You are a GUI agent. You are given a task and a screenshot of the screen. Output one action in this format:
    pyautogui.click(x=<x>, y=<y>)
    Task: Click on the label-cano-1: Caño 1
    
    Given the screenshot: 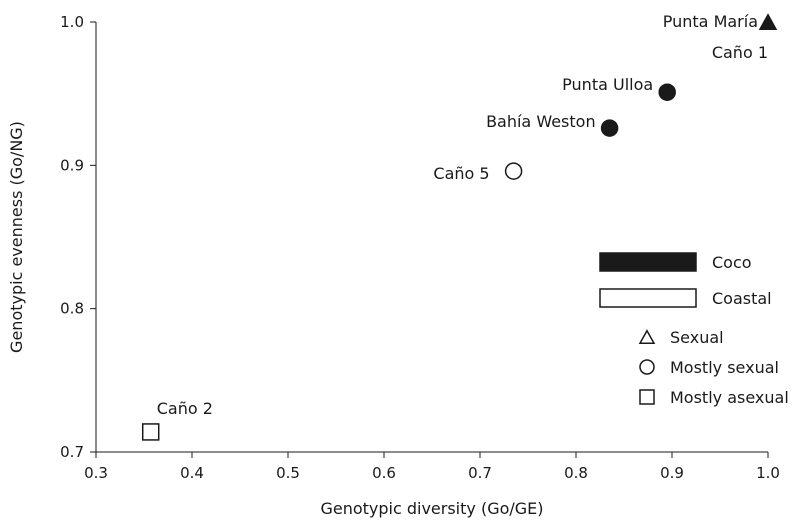 What is the action you would take?
    pyautogui.click(x=740, y=52)
    